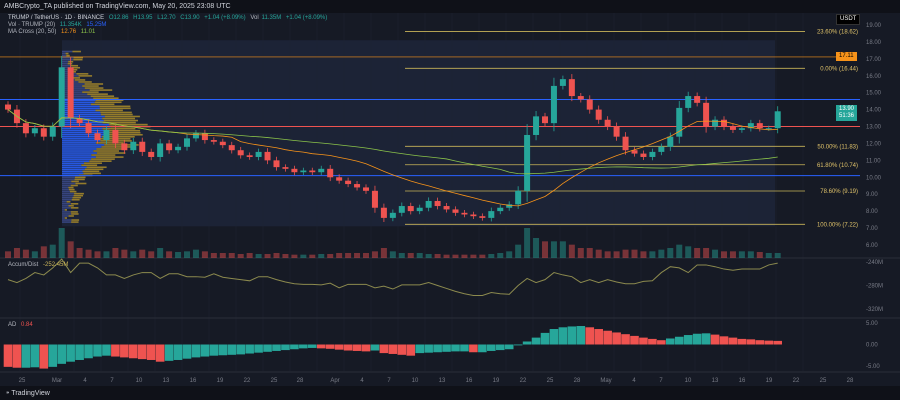  I want to click on price-tick: 7.00, so click(872, 229).